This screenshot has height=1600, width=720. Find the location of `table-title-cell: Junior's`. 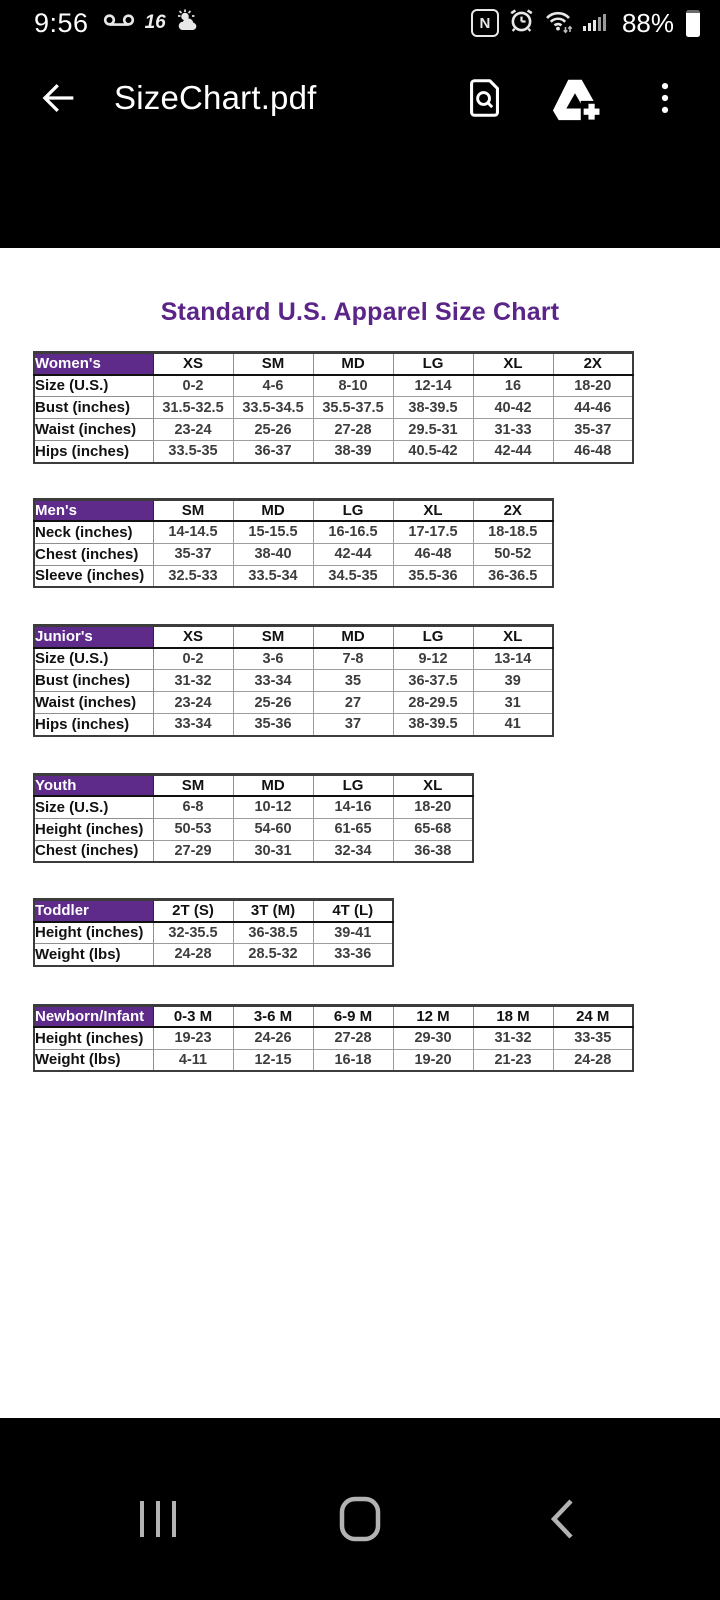

table-title-cell: Junior's is located at coordinates (93, 637).